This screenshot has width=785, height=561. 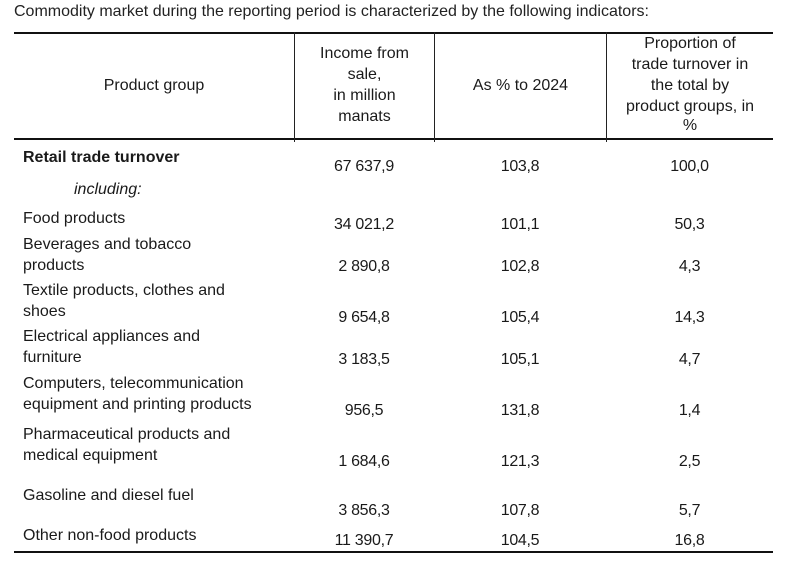 What do you see at coordinates (520, 224) in the screenshot?
I see `cell-percent: 101,1` at bounding box center [520, 224].